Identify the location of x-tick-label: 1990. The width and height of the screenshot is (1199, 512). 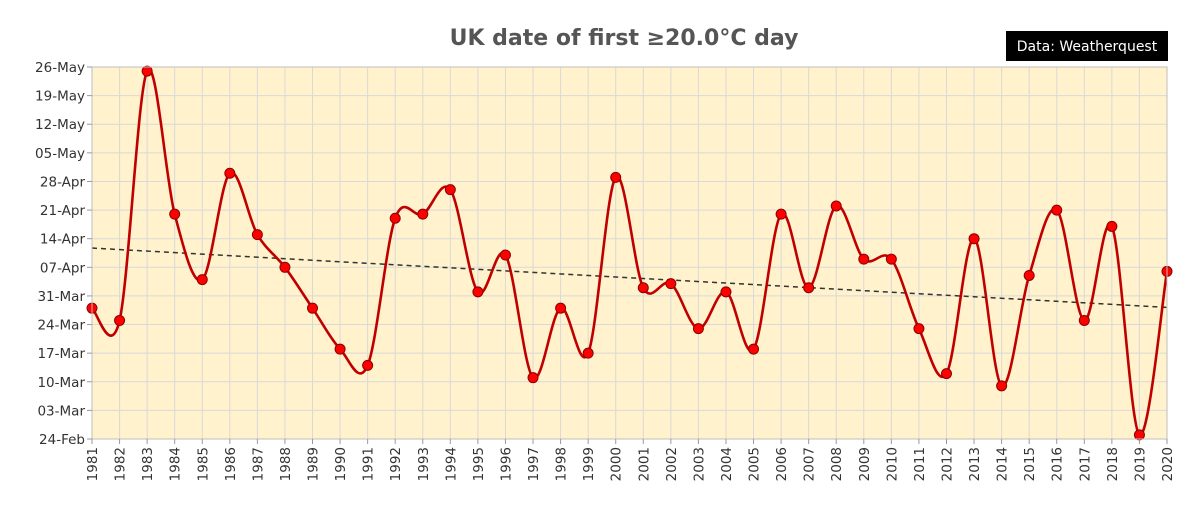
(341, 464).